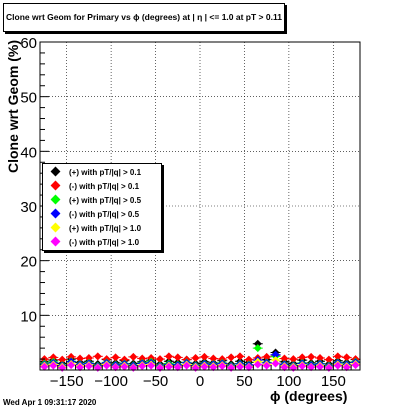 The width and height of the screenshot is (400, 412). What do you see at coordinates (13, 106) in the screenshot?
I see `y-axis-label: Clone wrt Geom (%)` at bounding box center [13, 106].